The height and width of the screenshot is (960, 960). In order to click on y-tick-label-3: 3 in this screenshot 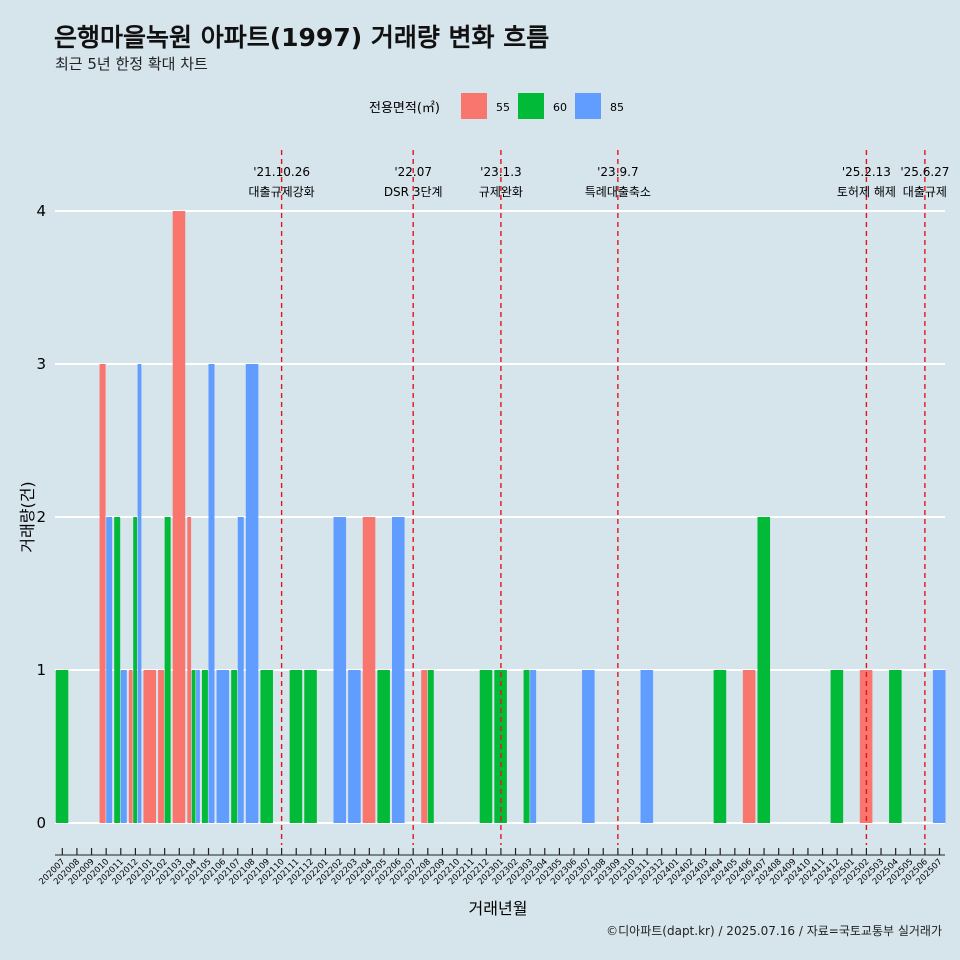, I will do `click(41, 364)`.